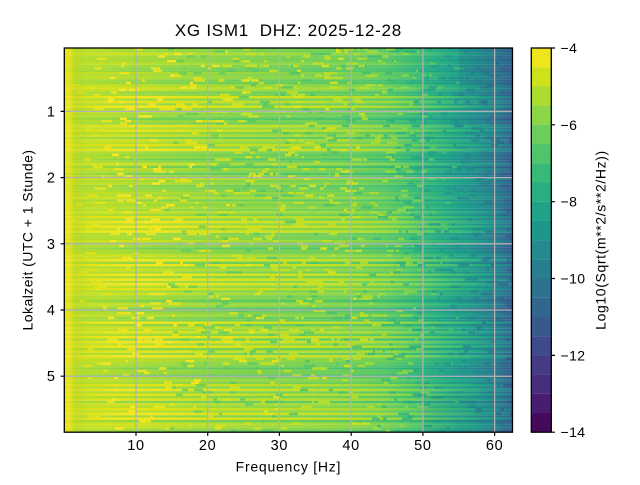 The width and height of the screenshot is (640, 485). What do you see at coordinates (280, 446) in the screenshot?
I see `svg-text: 30` at bounding box center [280, 446].